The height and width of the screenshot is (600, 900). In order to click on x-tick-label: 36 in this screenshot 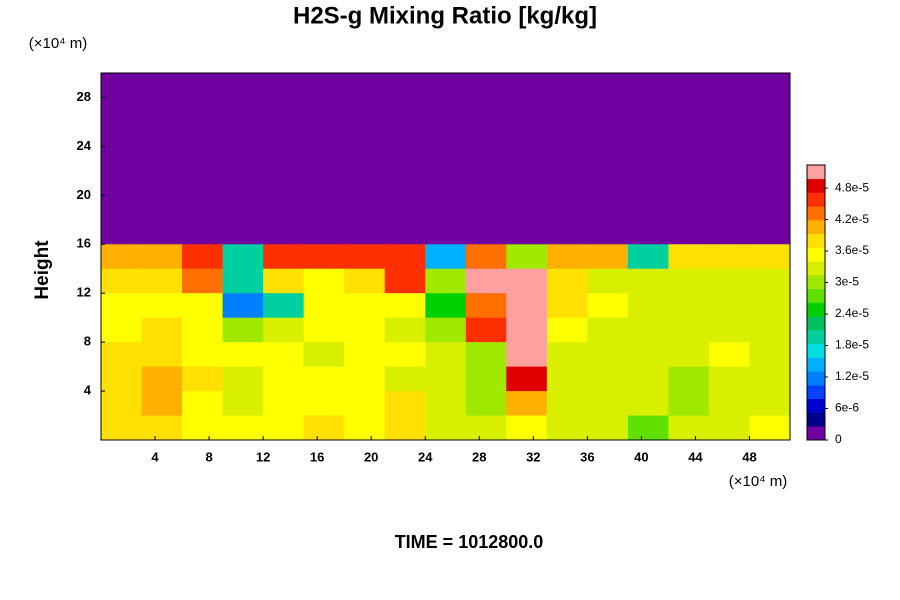, I will do `click(587, 456)`.